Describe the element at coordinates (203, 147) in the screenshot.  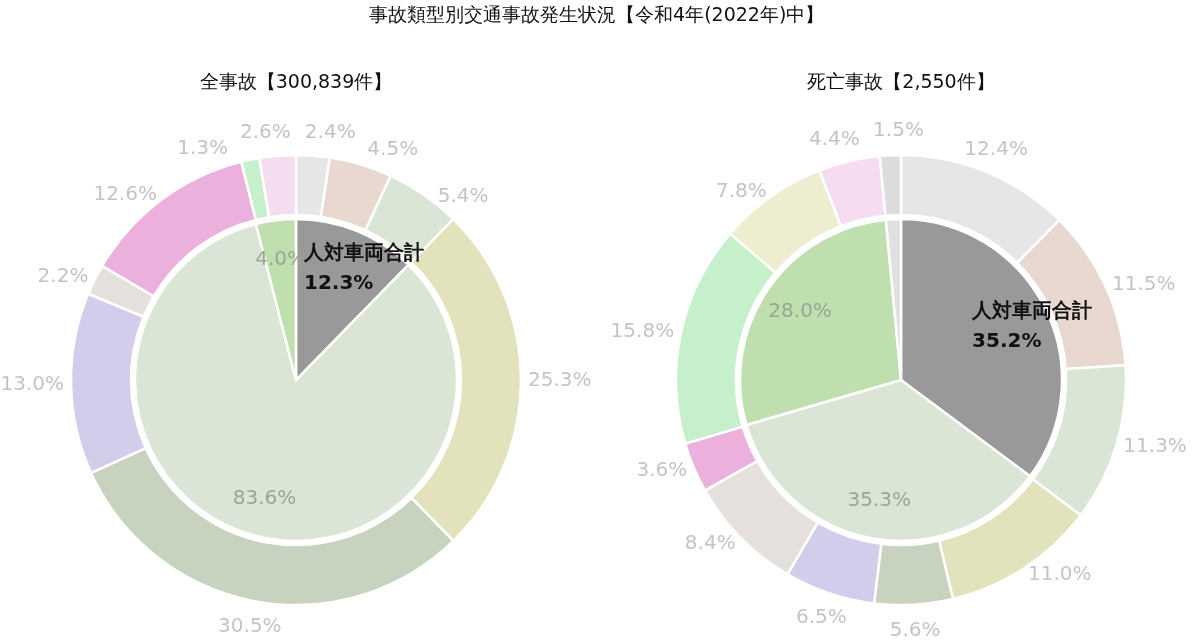
I see `data-label: 1.3%` at that location.